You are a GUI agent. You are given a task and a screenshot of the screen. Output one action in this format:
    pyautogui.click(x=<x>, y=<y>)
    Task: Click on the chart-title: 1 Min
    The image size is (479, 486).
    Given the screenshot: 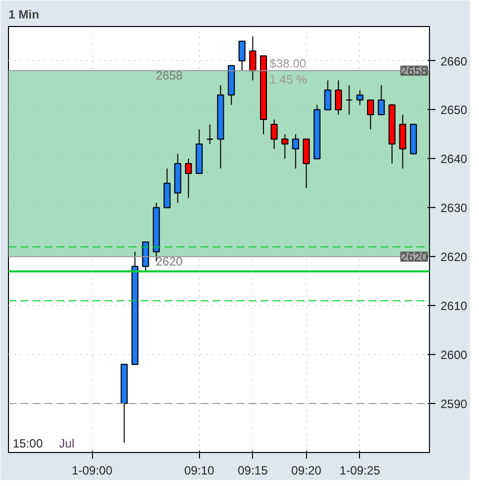 What is the action you would take?
    pyautogui.click(x=24, y=15)
    